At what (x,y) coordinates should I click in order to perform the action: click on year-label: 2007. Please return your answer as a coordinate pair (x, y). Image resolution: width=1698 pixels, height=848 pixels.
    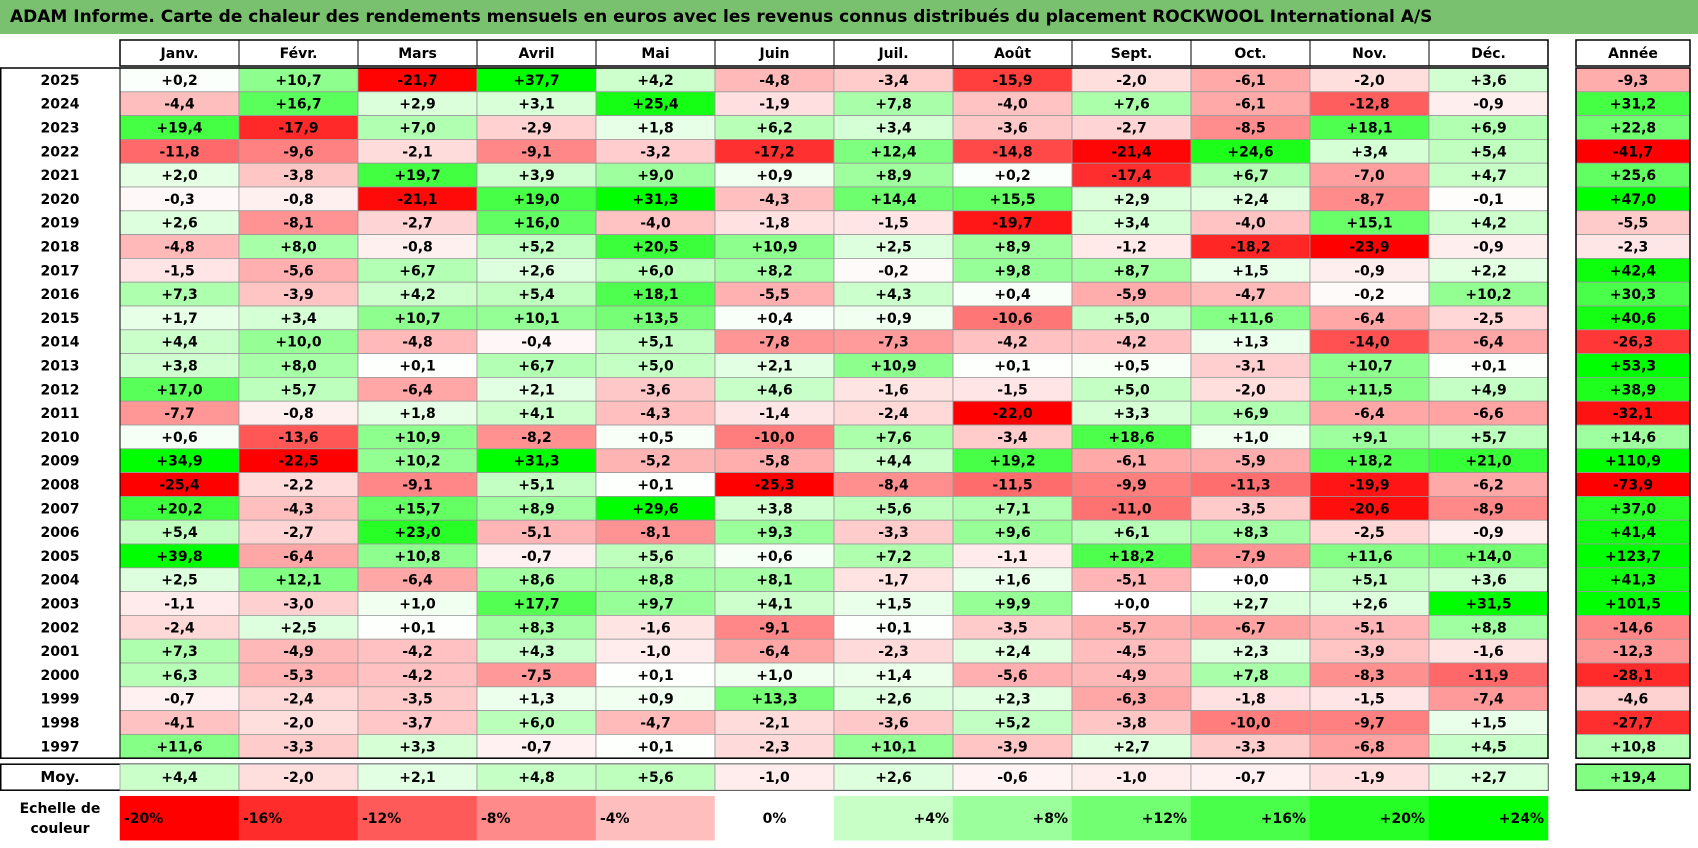
    Looking at the image, I should click on (60, 509).